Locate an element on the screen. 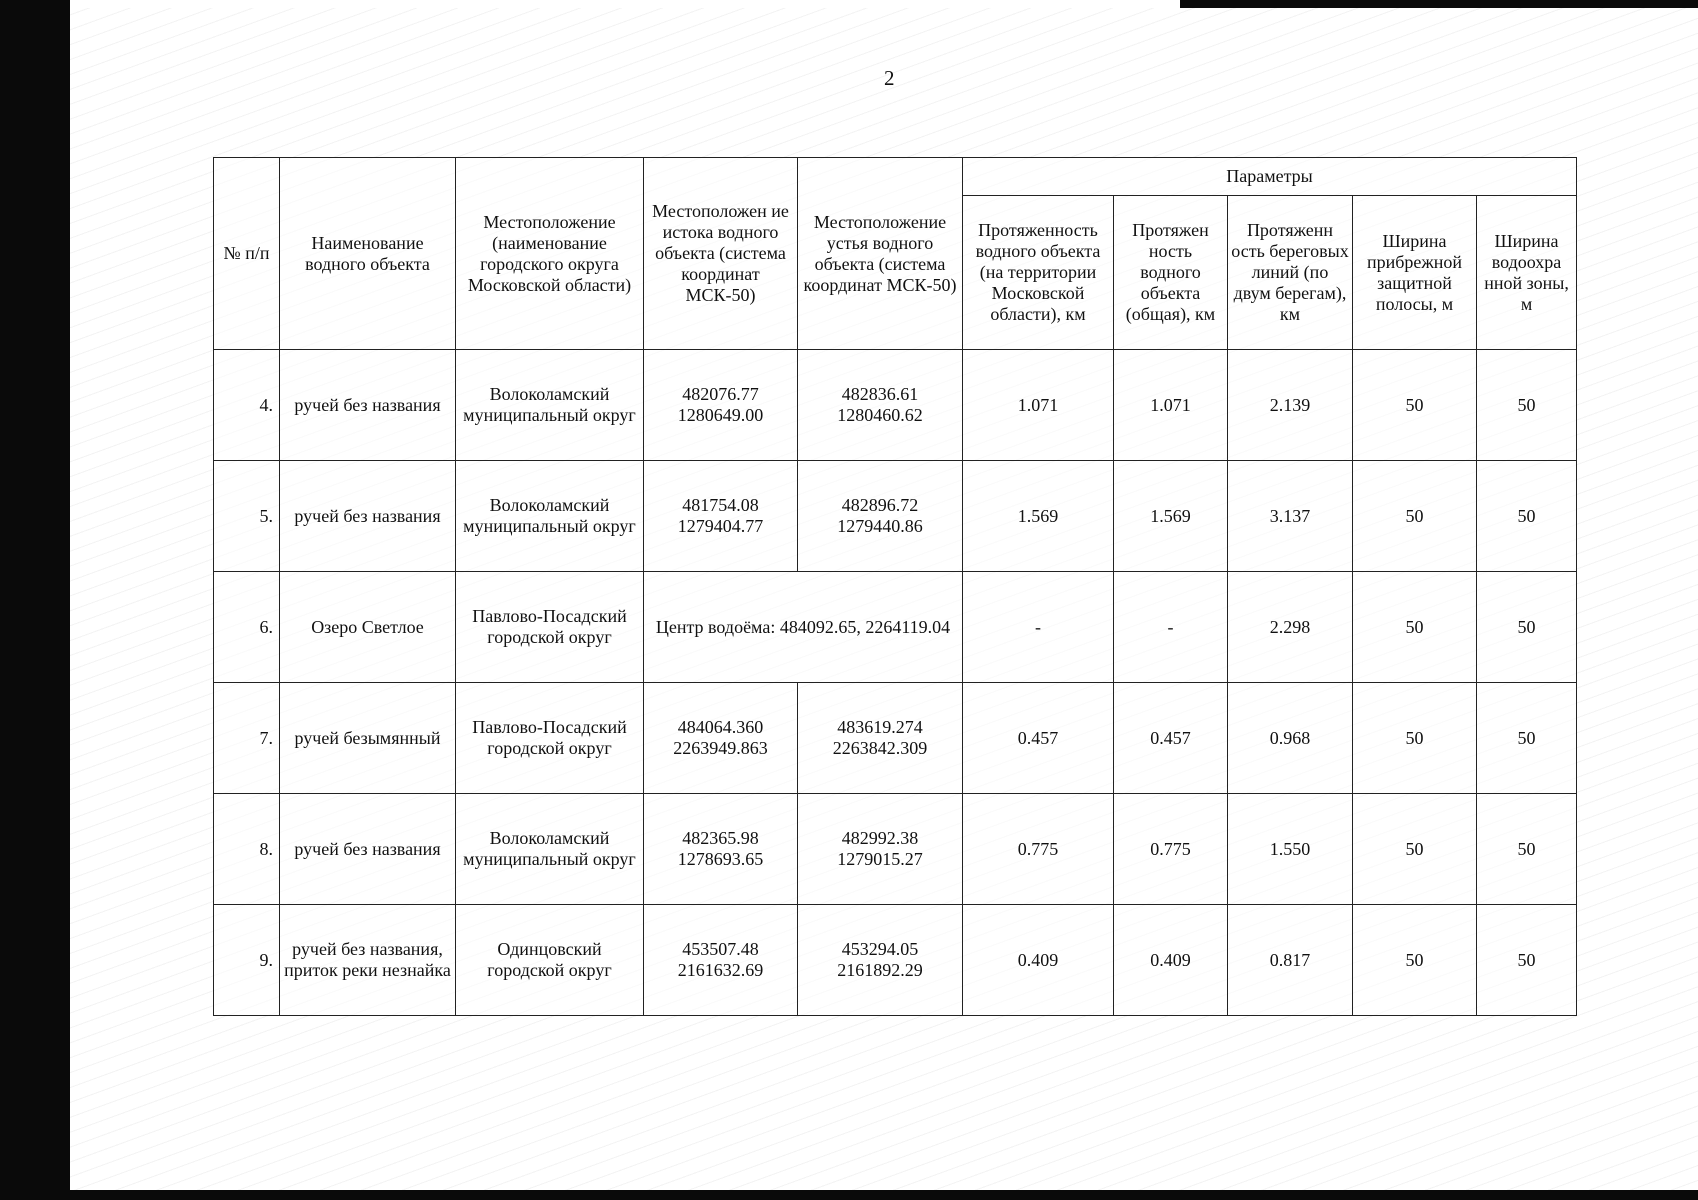 The image size is (1698, 1200). cell-length-region: 0.457 is located at coordinates (1038, 738).